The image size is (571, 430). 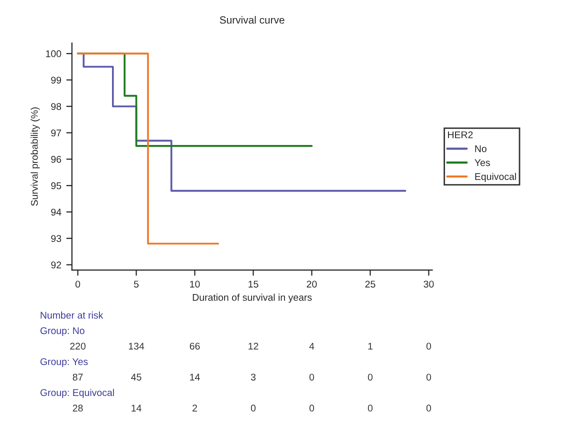 What do you see at coordinates (56, 80) in the screenshot?
I see `y-tick-label: 99` at bounding box center [56, 80].